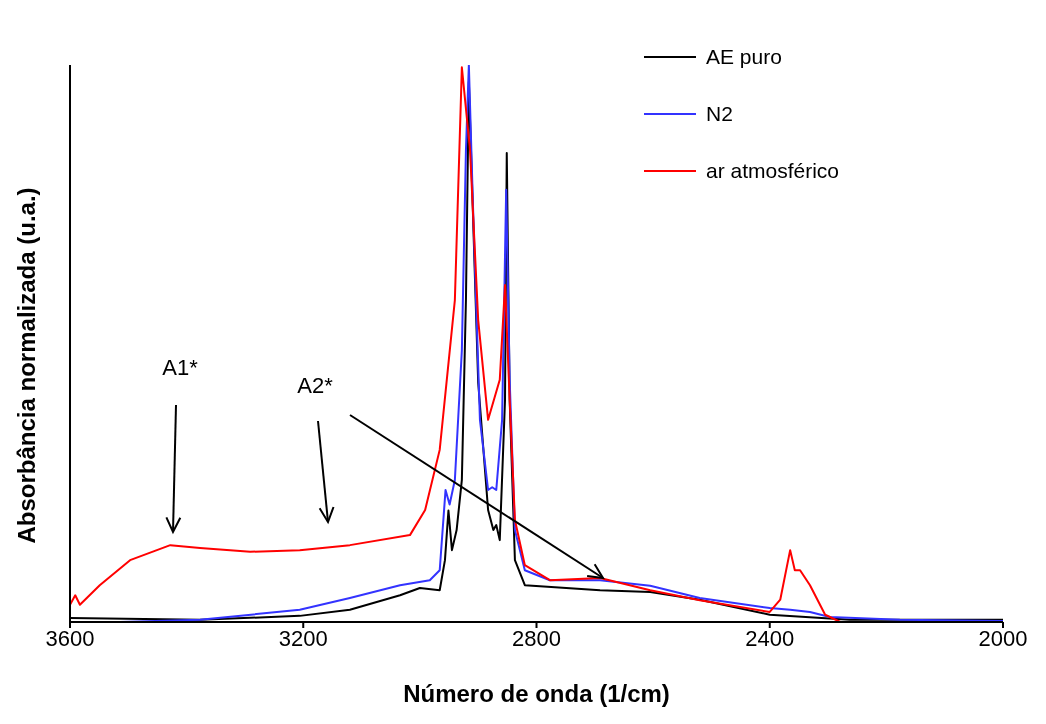 Image resolution: width=1046 pixels, height=724 pixels. What do you see at coordinates (303, 638) in the screenshot?
I see `x-tick-label: 3200` at bounding box center [303, 638].